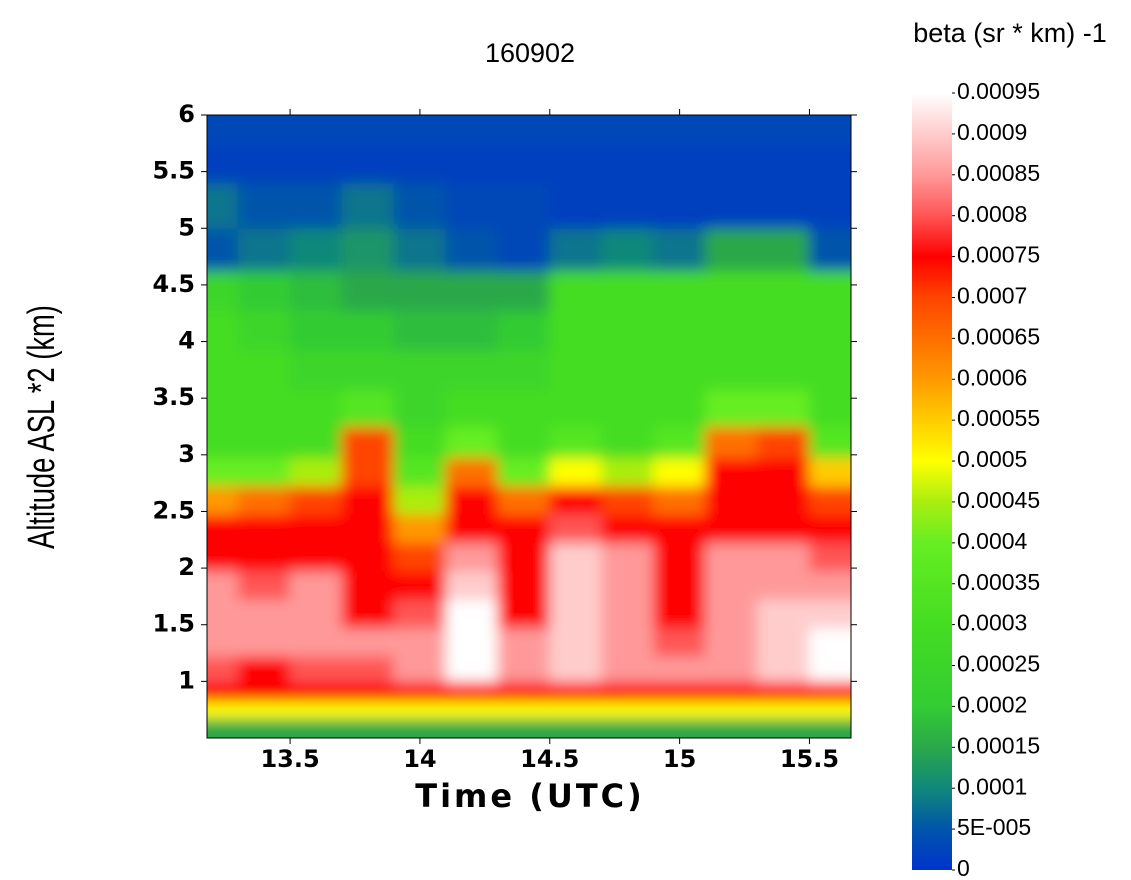 Image resolution: width=1131 pixels, height=880 pixels. I want to click on y-tick-label: 1.5, so click(173, 624).